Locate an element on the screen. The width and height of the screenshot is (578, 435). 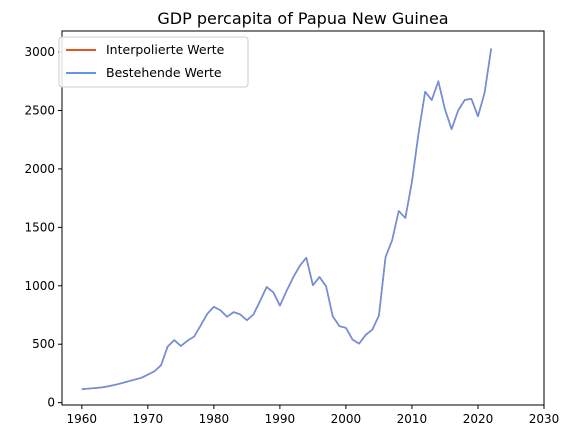
y-tick-label: 1000 is located at coordinates (39, 286).